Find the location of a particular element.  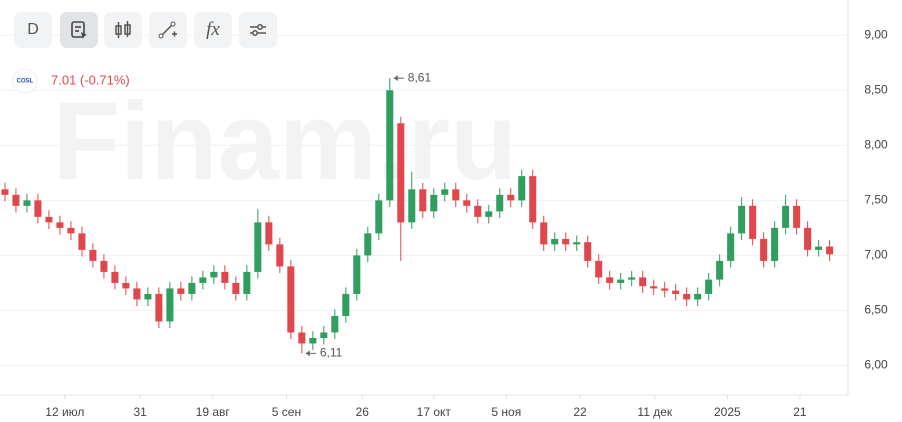

interval-label: D is located at coordinates (33, 29).